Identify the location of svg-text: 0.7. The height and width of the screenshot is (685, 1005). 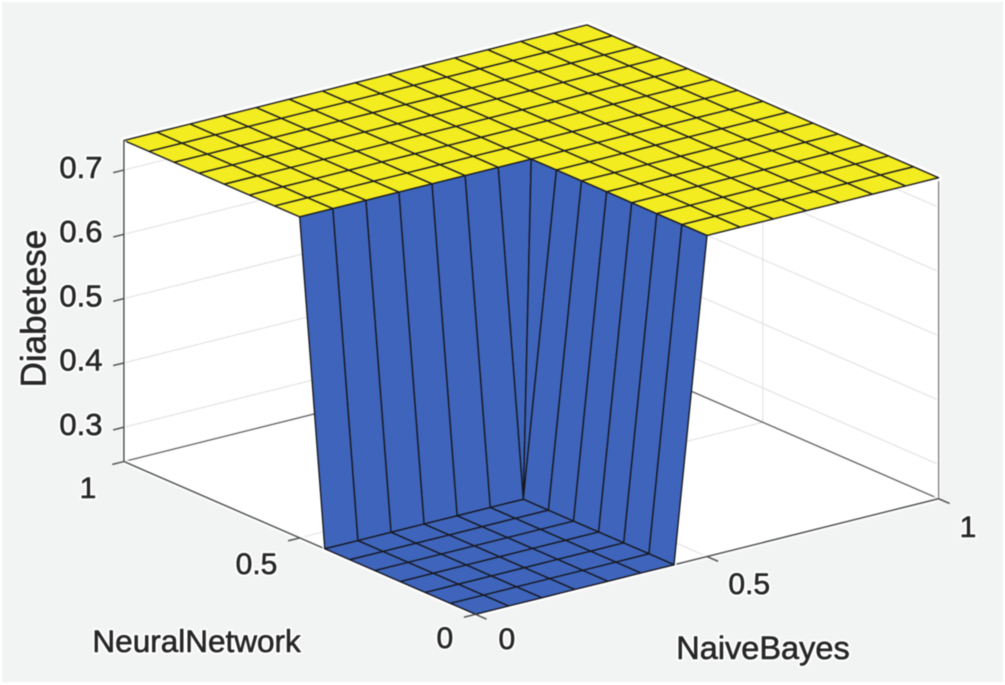
(80, 167).